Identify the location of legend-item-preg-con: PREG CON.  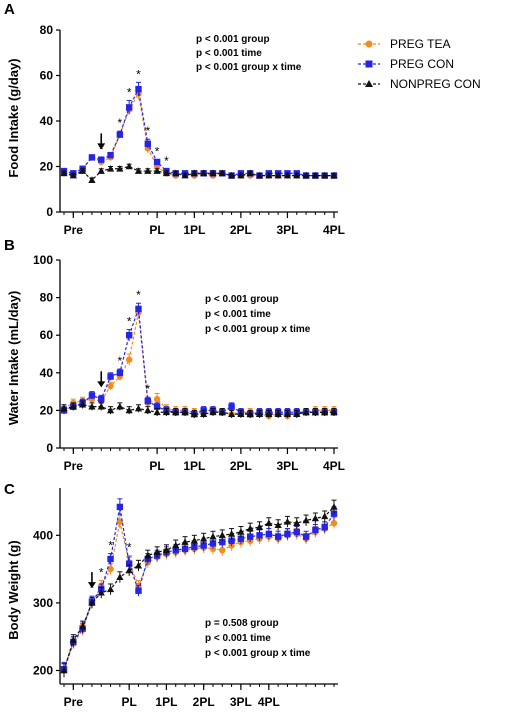
(406, 64).